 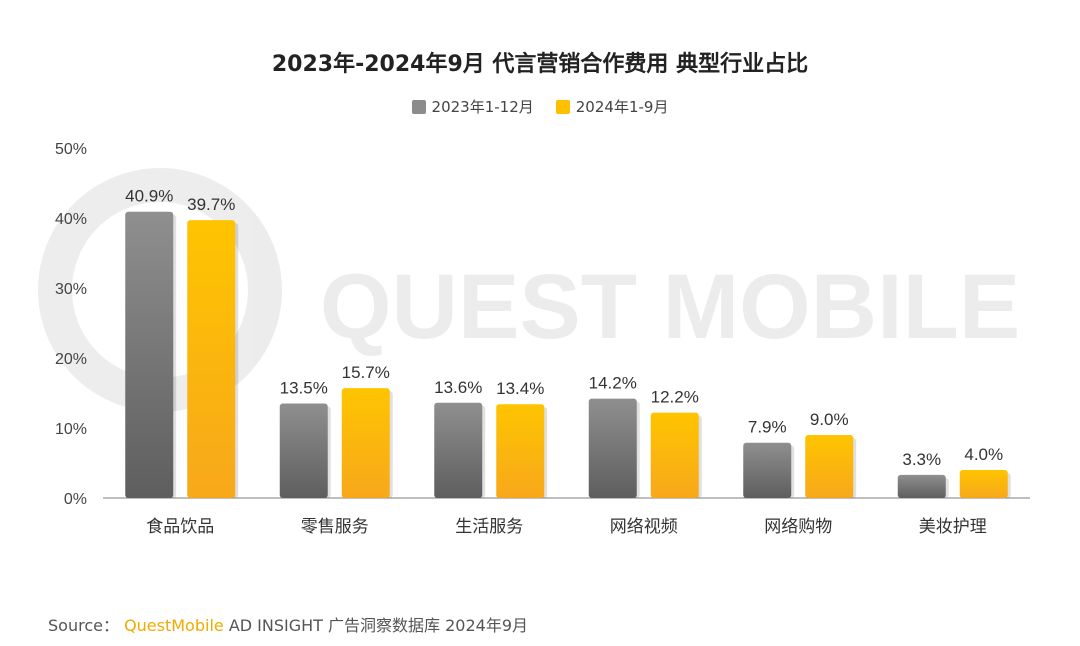 What do you see at coordinates (953, 527) in the screenshot?
I see `x-tick-label: 美妆护理` at bounding box center [953, 527].